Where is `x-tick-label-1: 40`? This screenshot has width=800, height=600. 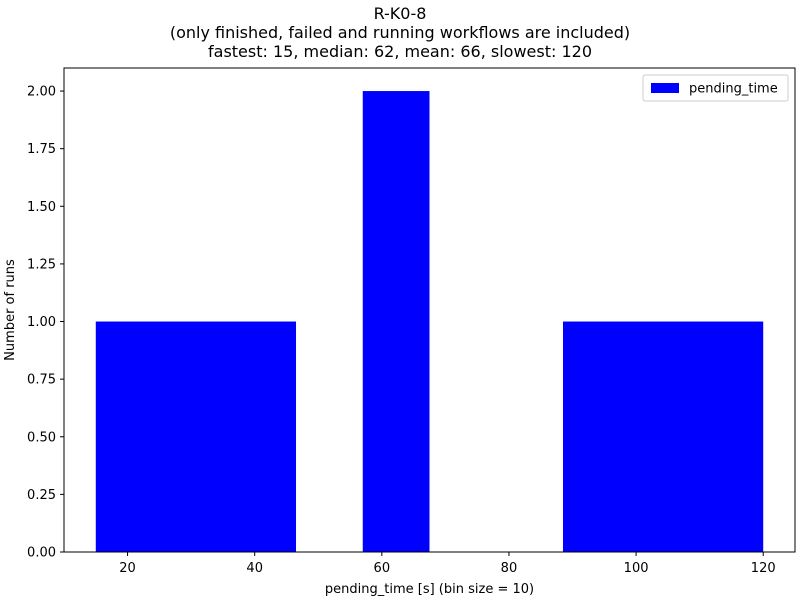 x-tick-label-1: 40 is located at coordinates (254, 568).